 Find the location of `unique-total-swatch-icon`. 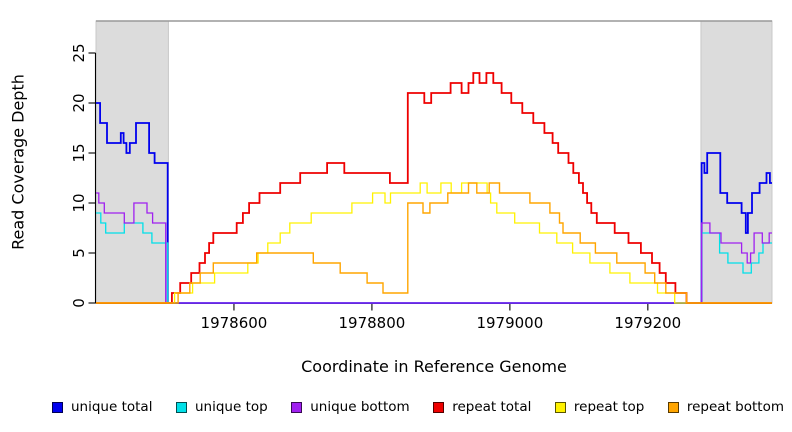

unique-total-swatch-icon is located at coordinates (57, 407).